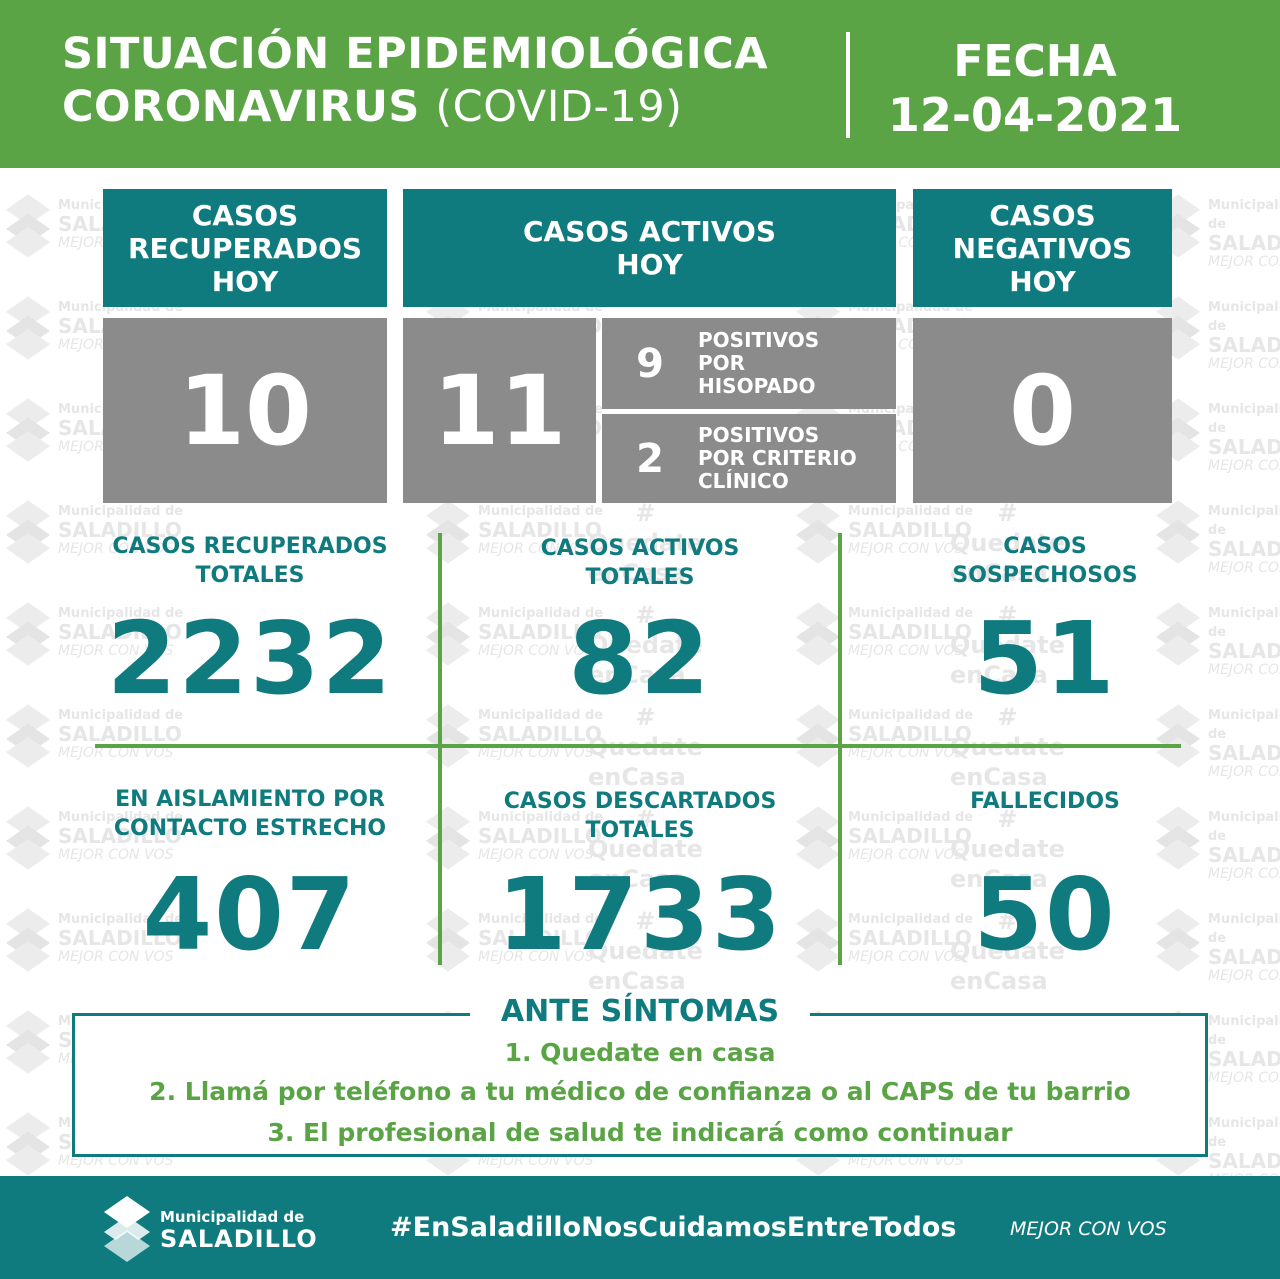 The height and width of the screenshot is (1279, 1280). Describe the element at coordinates (640, 914) in the screenshot. I see `discarded-value: 1733` at that location.